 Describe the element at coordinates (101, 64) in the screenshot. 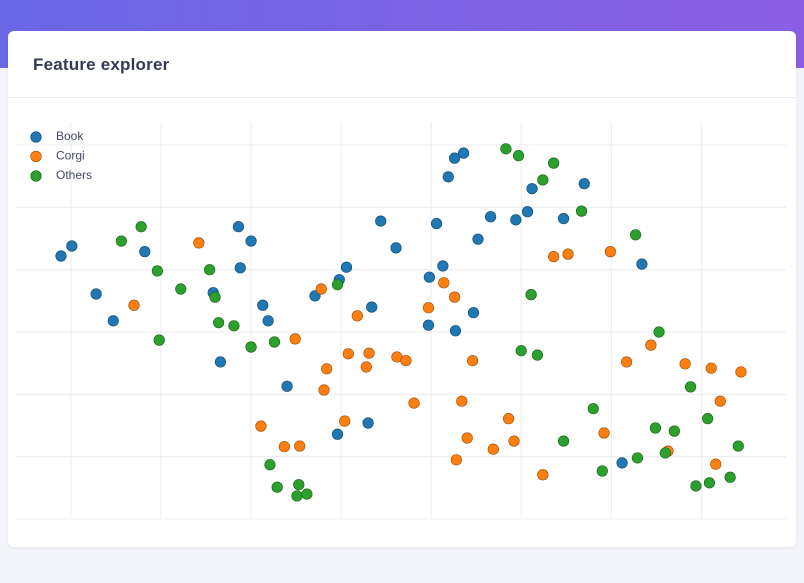

I see `chart-title: Feature explorer` at that location.